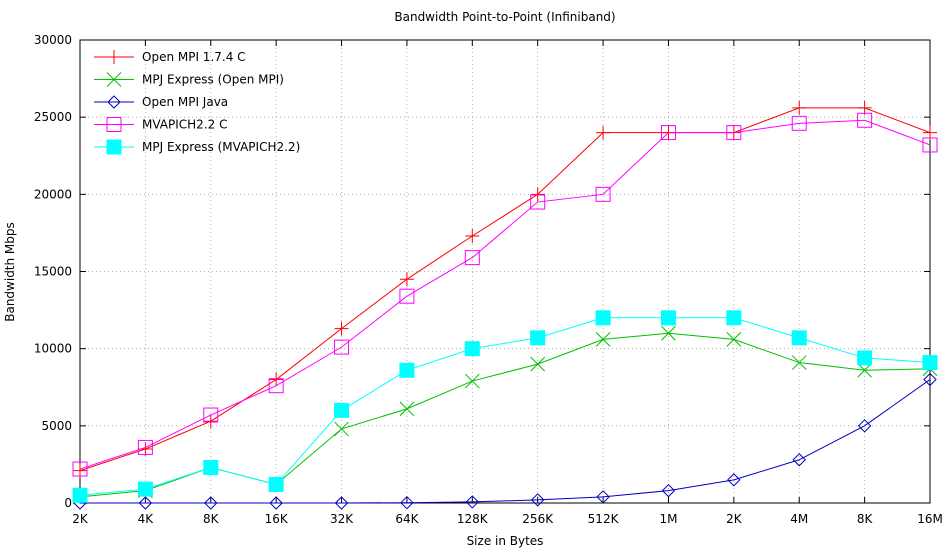 The image size is (948, 555). Describe the element at coordinates (505, 541) in the screenshot. I see `x-axis-label: Size in Bytes` at that location.